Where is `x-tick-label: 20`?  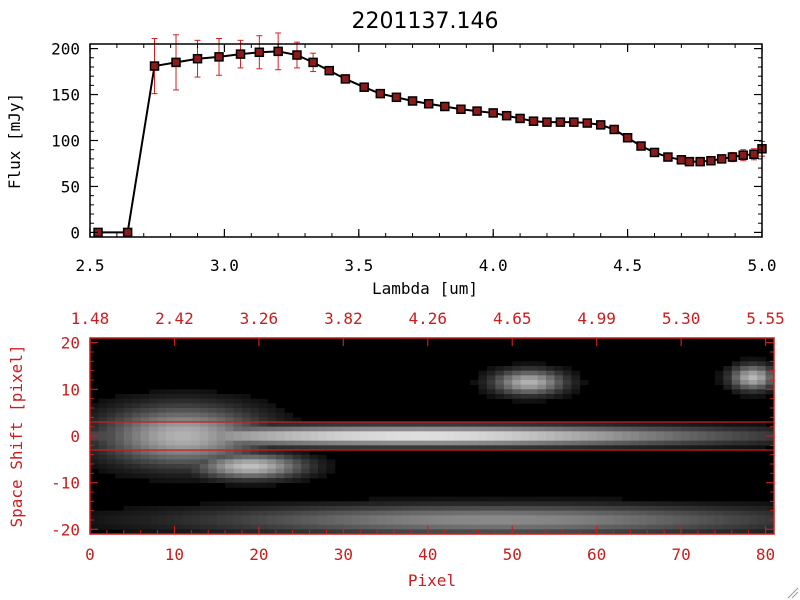 x-tick-label: 20 is located at coordinates (258, 554).